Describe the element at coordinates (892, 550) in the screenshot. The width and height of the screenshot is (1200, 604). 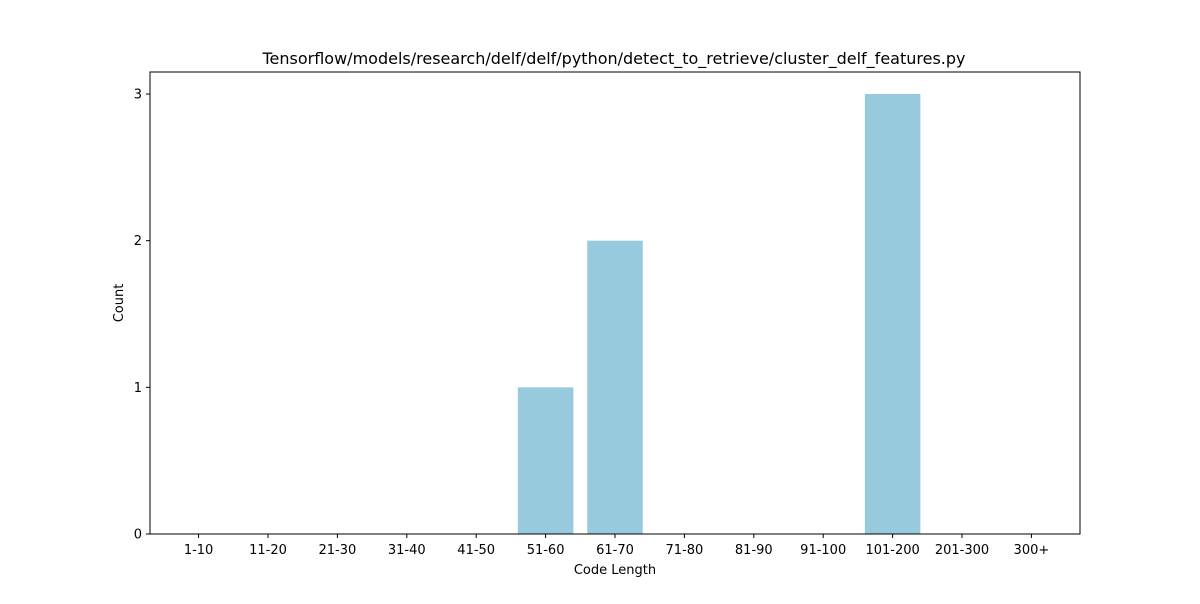
I see `x-tick-label: 101-200` at that location.